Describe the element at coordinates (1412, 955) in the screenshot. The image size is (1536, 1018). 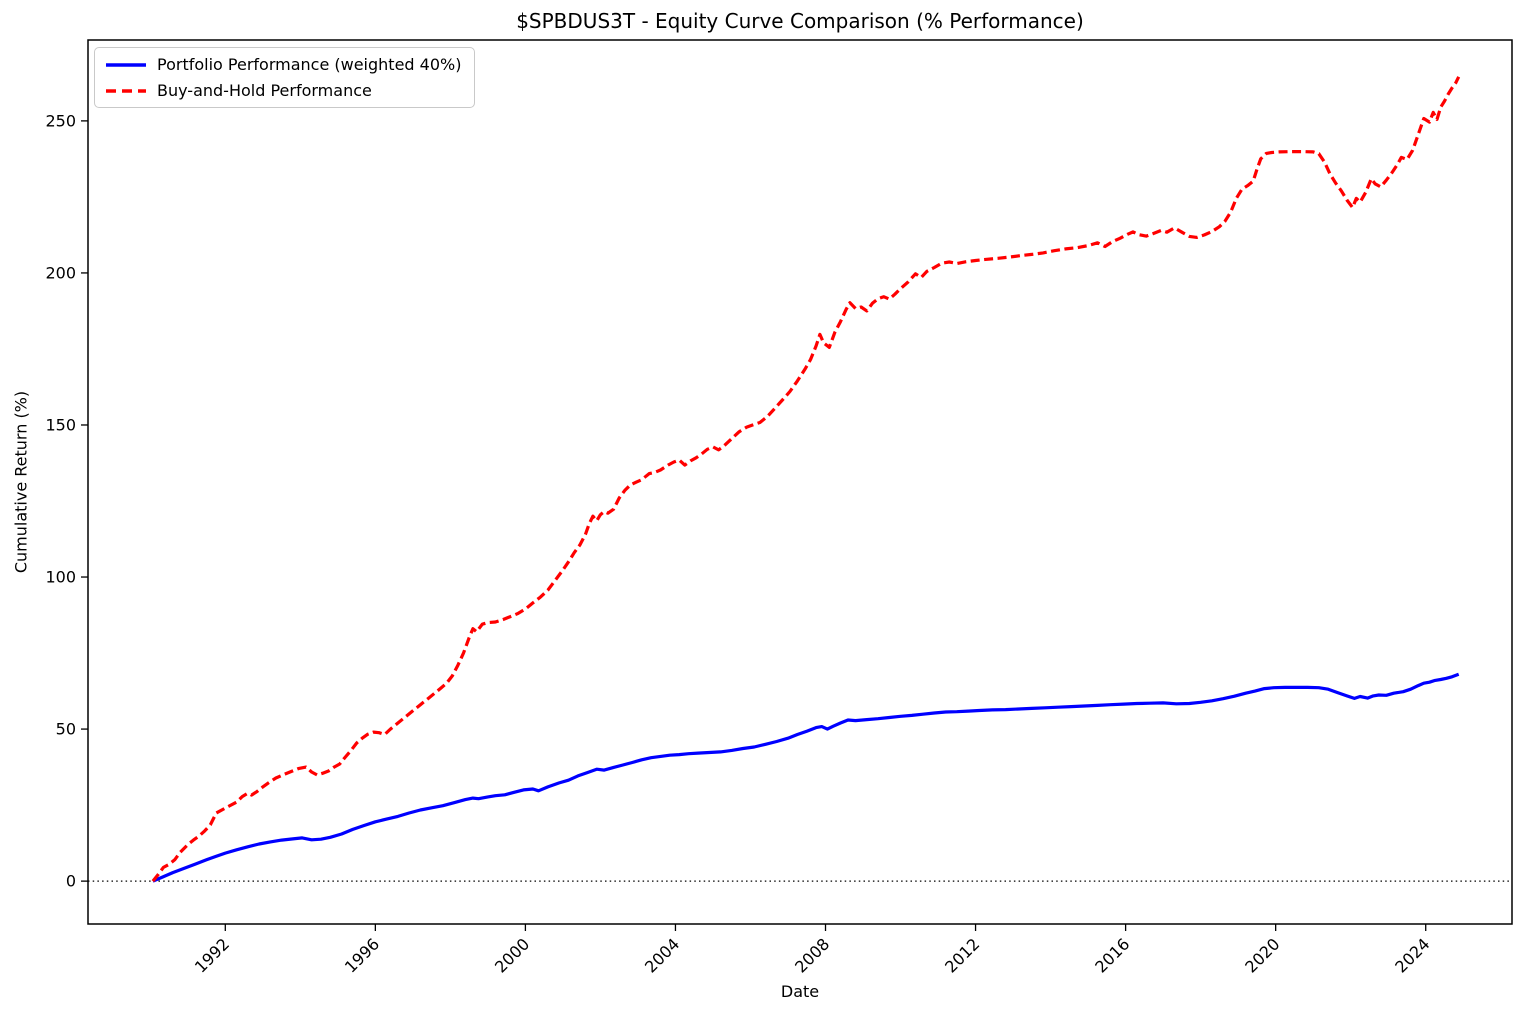
I see `x-axis-tick-label: 2024` at that location.